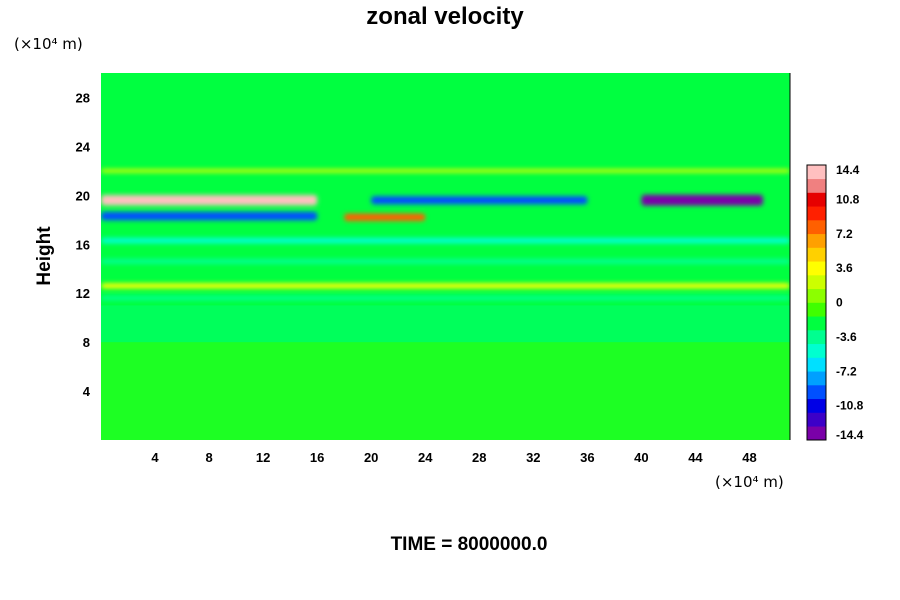  I want to click on colorbar-tick-label: -7.2, so click(846, 371).